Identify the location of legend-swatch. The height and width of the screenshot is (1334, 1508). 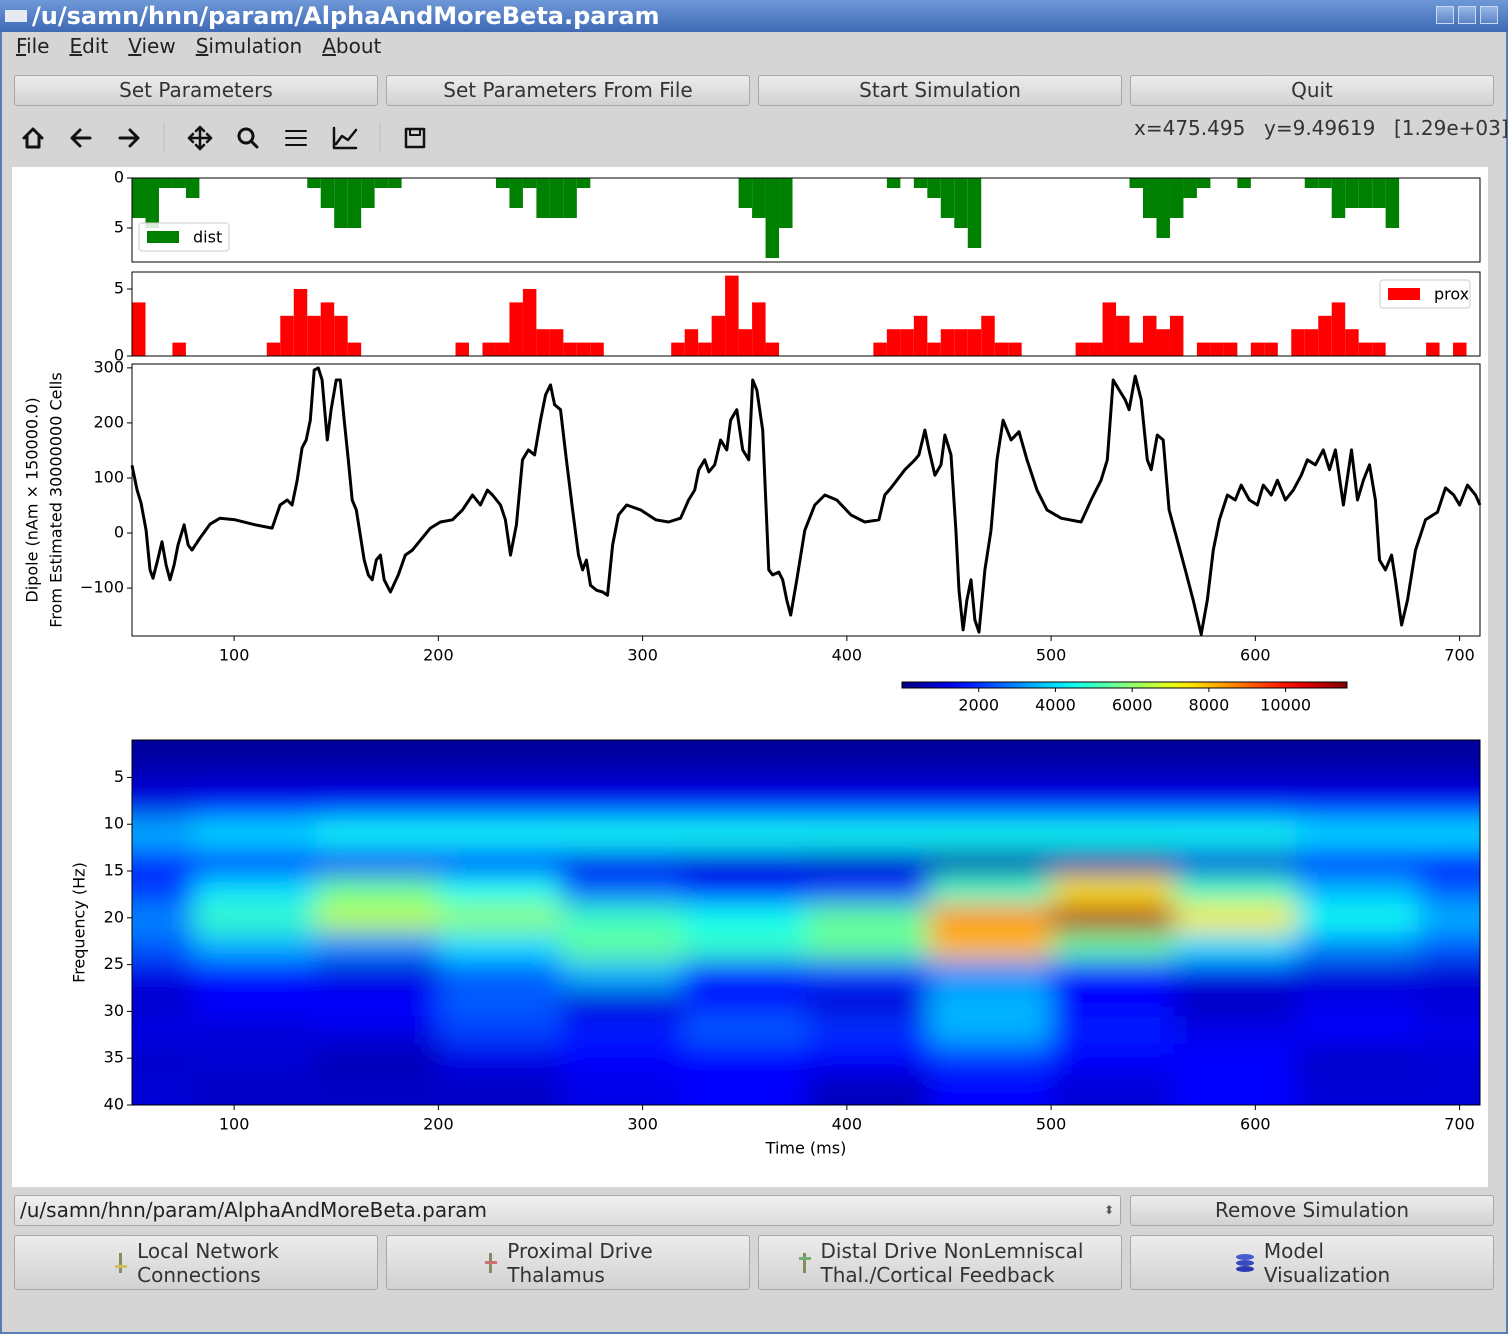
(1404, 294).